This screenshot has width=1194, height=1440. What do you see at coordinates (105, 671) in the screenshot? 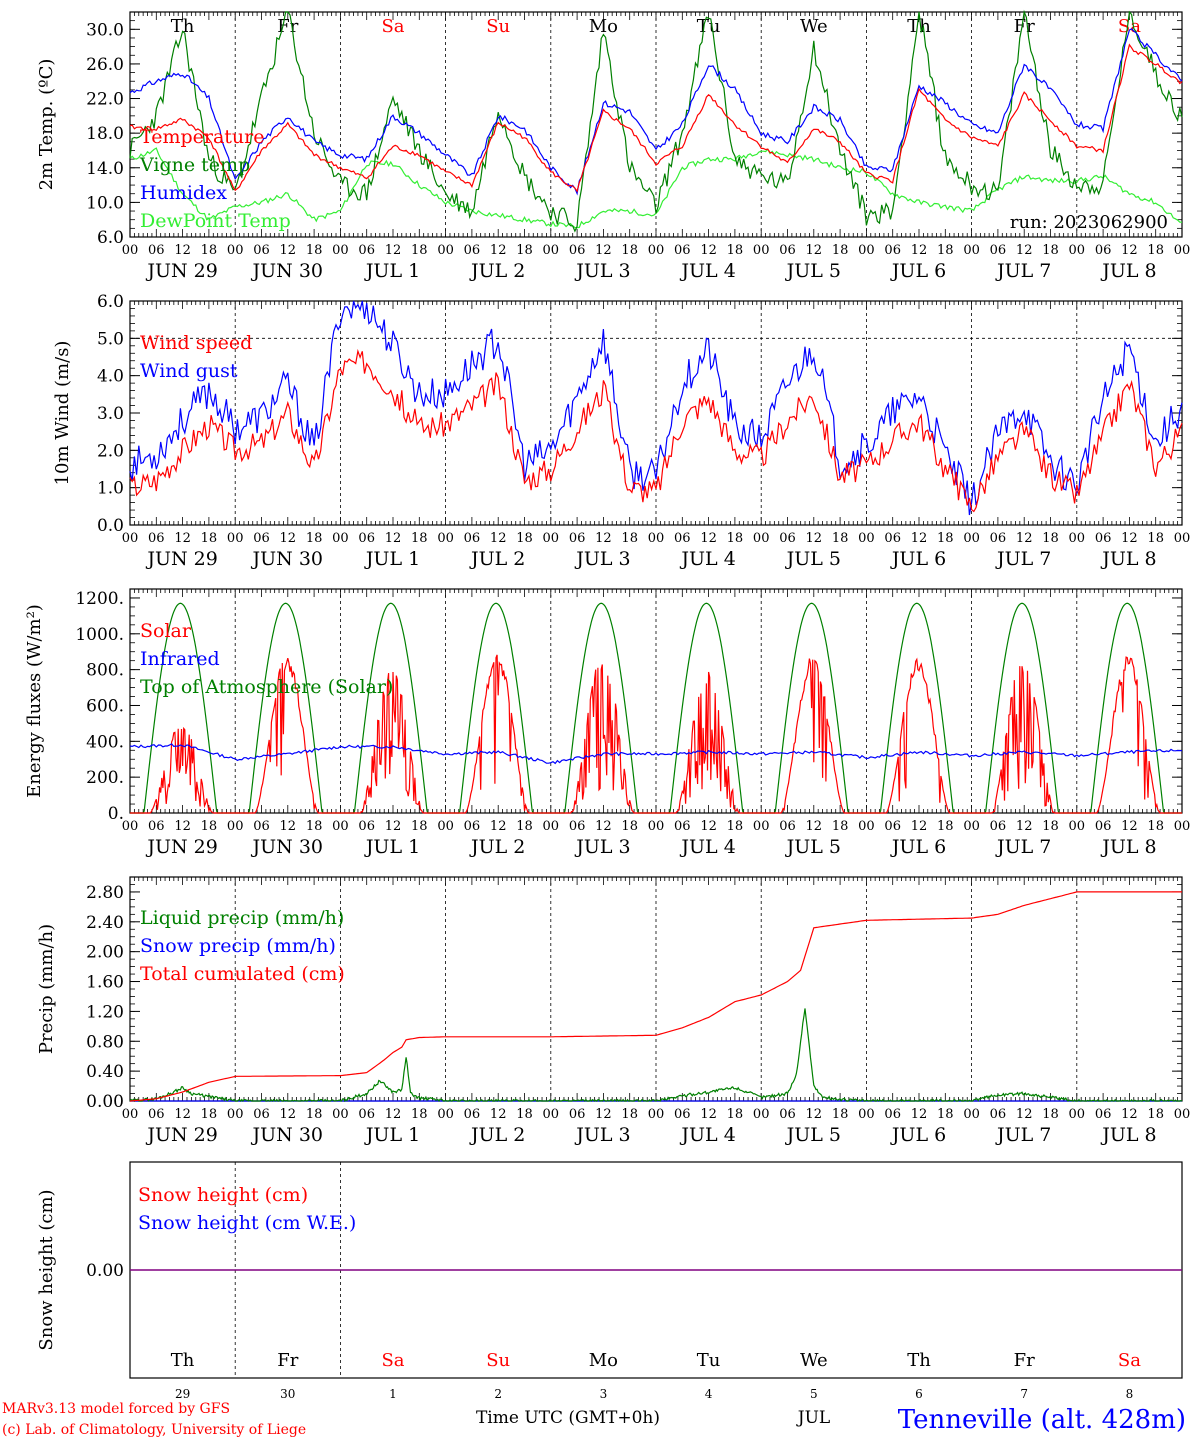
I see `y-tick-label: 800.` at bounding box center [105, 671].